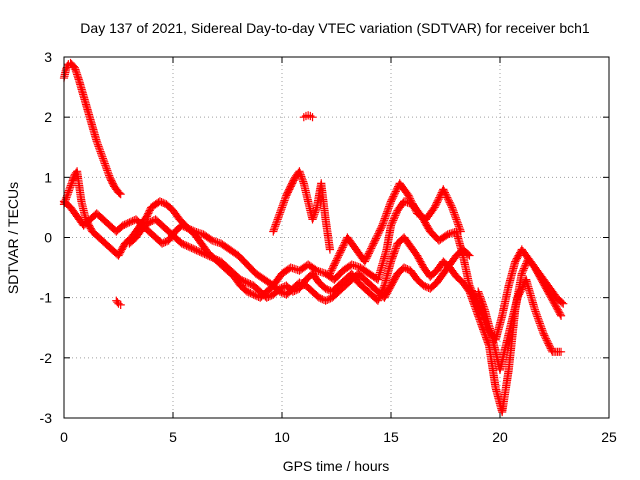 This screenshot has height=480, width=640. What do you see at coordinates (64, 437) in the screenshot?
I see `x-tick-label: 0` at bounding box center [64, 437].